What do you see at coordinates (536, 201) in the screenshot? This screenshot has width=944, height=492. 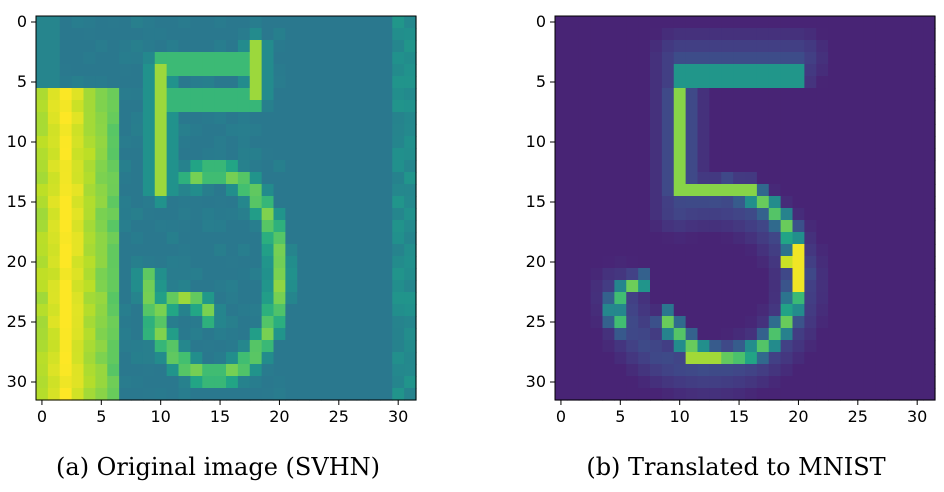 I see `y-tick-label: 15` at bounding box center [536, 201].